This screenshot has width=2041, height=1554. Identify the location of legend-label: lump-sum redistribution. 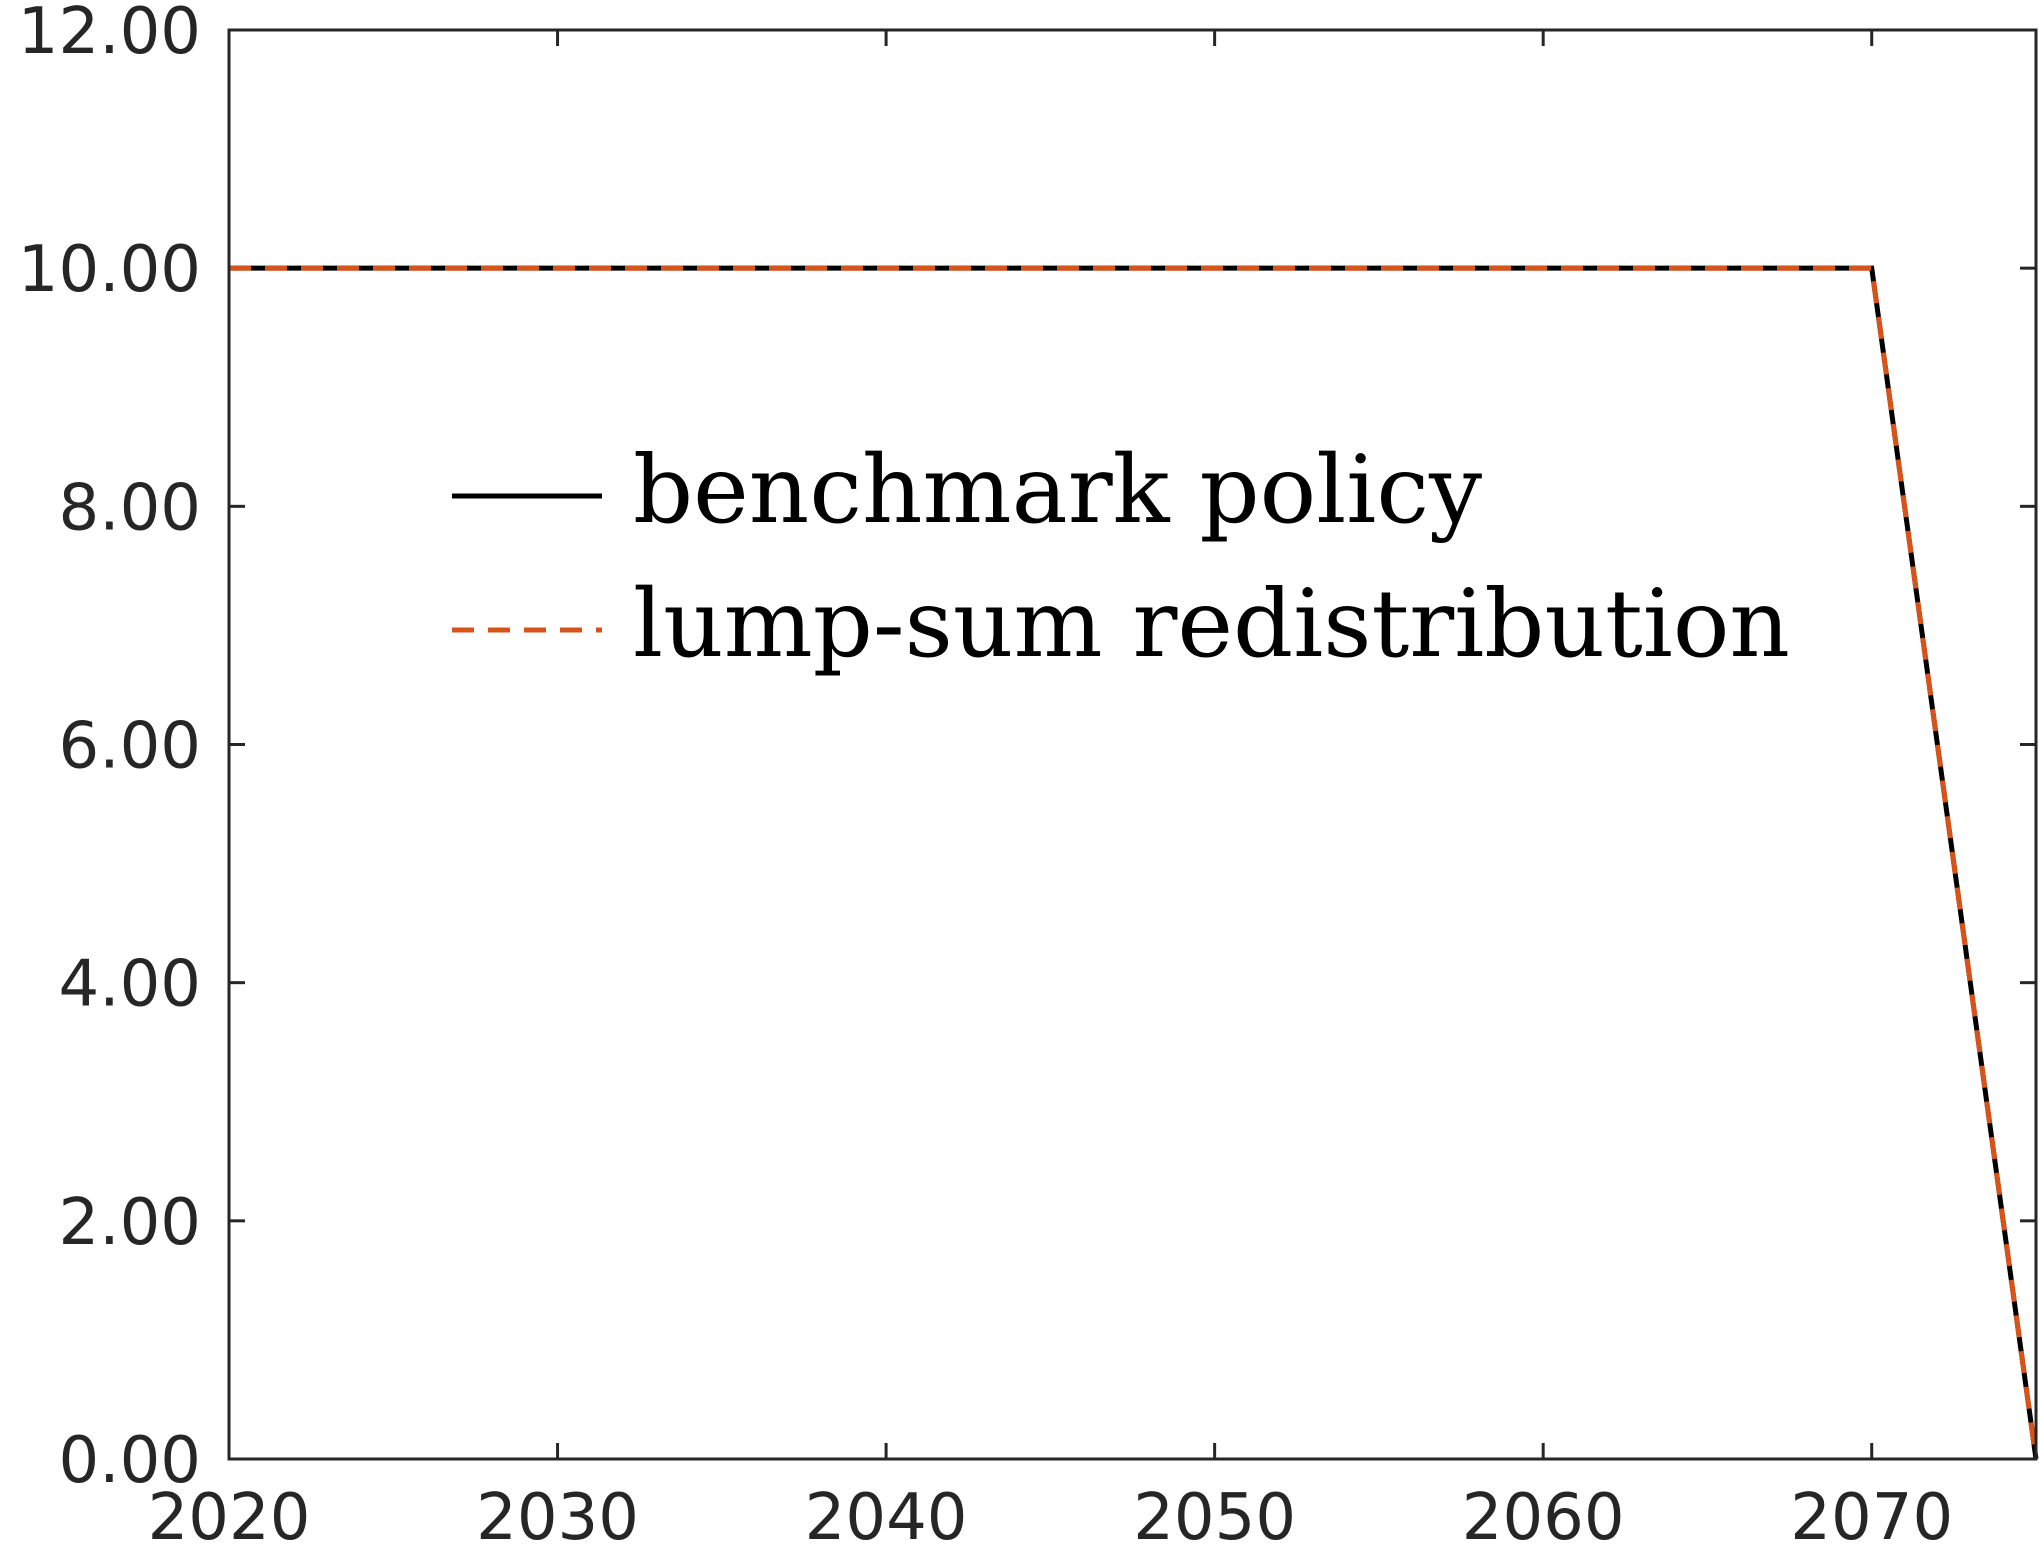
(1211, 624).